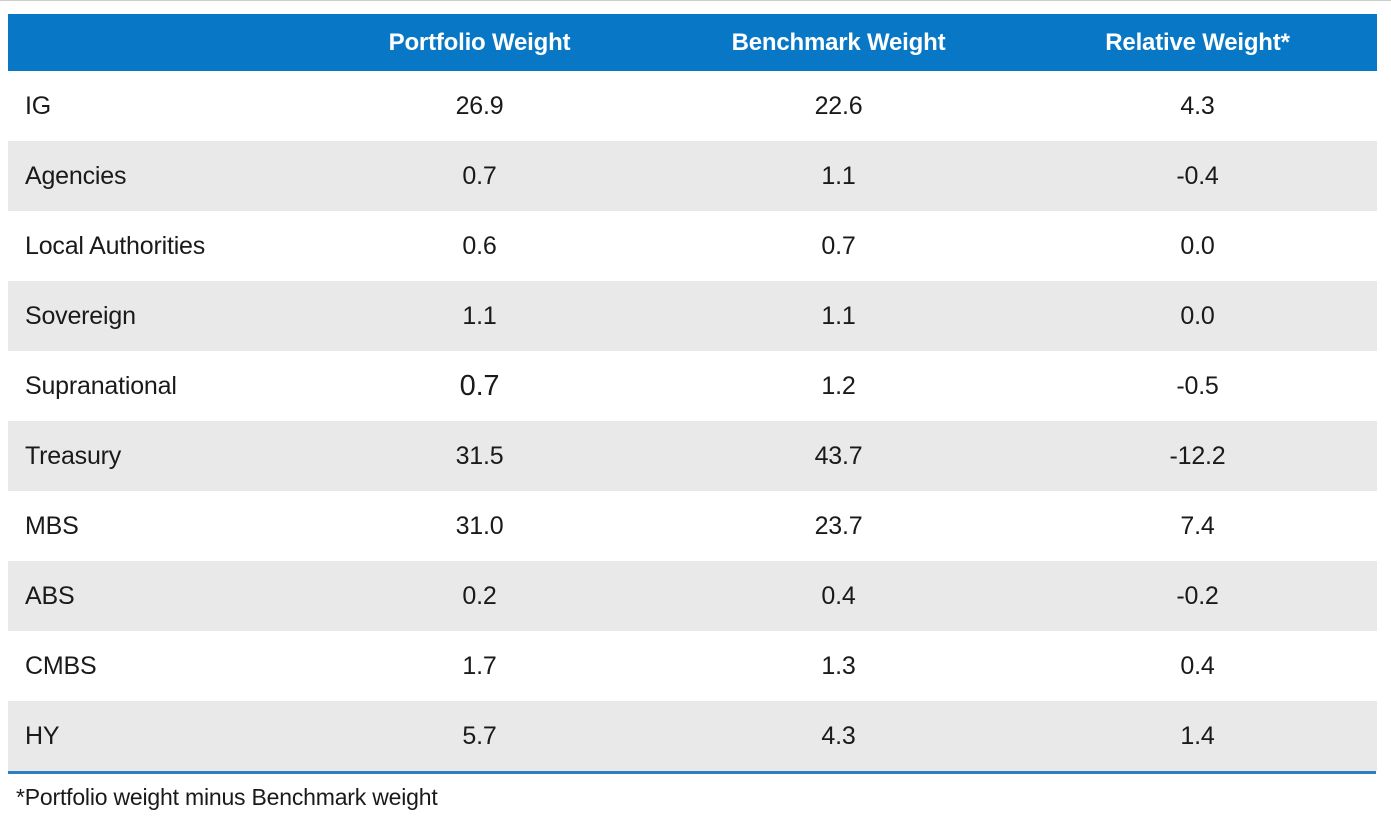 The height and width of the screenshot is (820, 1391). I want to click on relative-weight-cell: -0.5, so click(1197, 386).